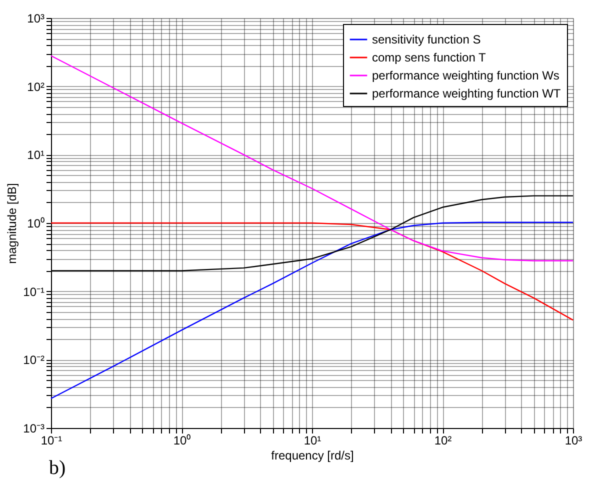 This screenshot has width=596, height=488. What do you see at coordinates (34, 291) in the screenshot?
I see `y-tick-label: 10⁻¹` at bounding box center [34, 291].